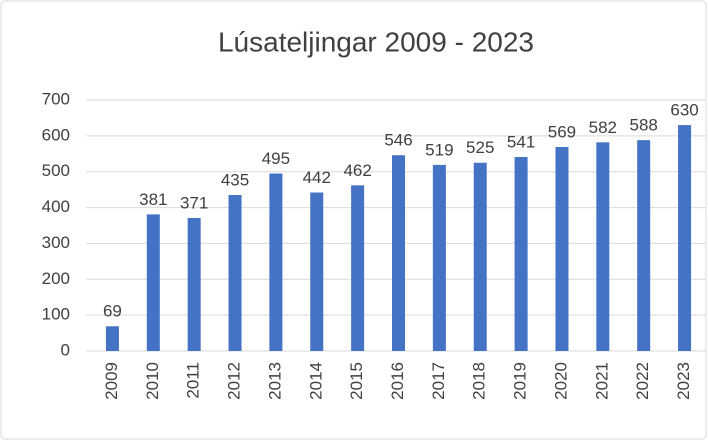 Image resolution: width=708 pixels, height=441 pixels. Describe the element at coordinates (153, 199) in the screenshot. I see `data-label: 381` at that location.